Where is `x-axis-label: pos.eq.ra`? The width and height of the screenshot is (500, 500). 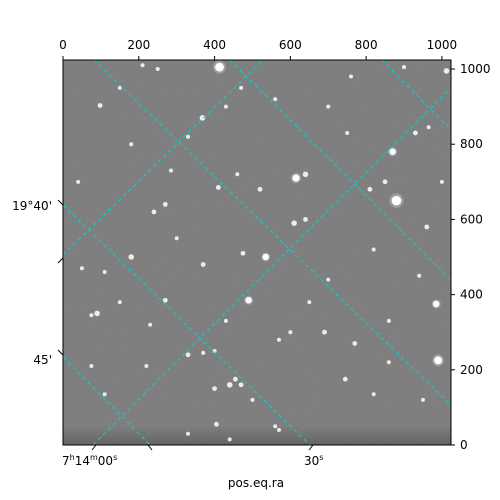
x-axis-label: pos.eq.ra is located at coordinates (256, 483).